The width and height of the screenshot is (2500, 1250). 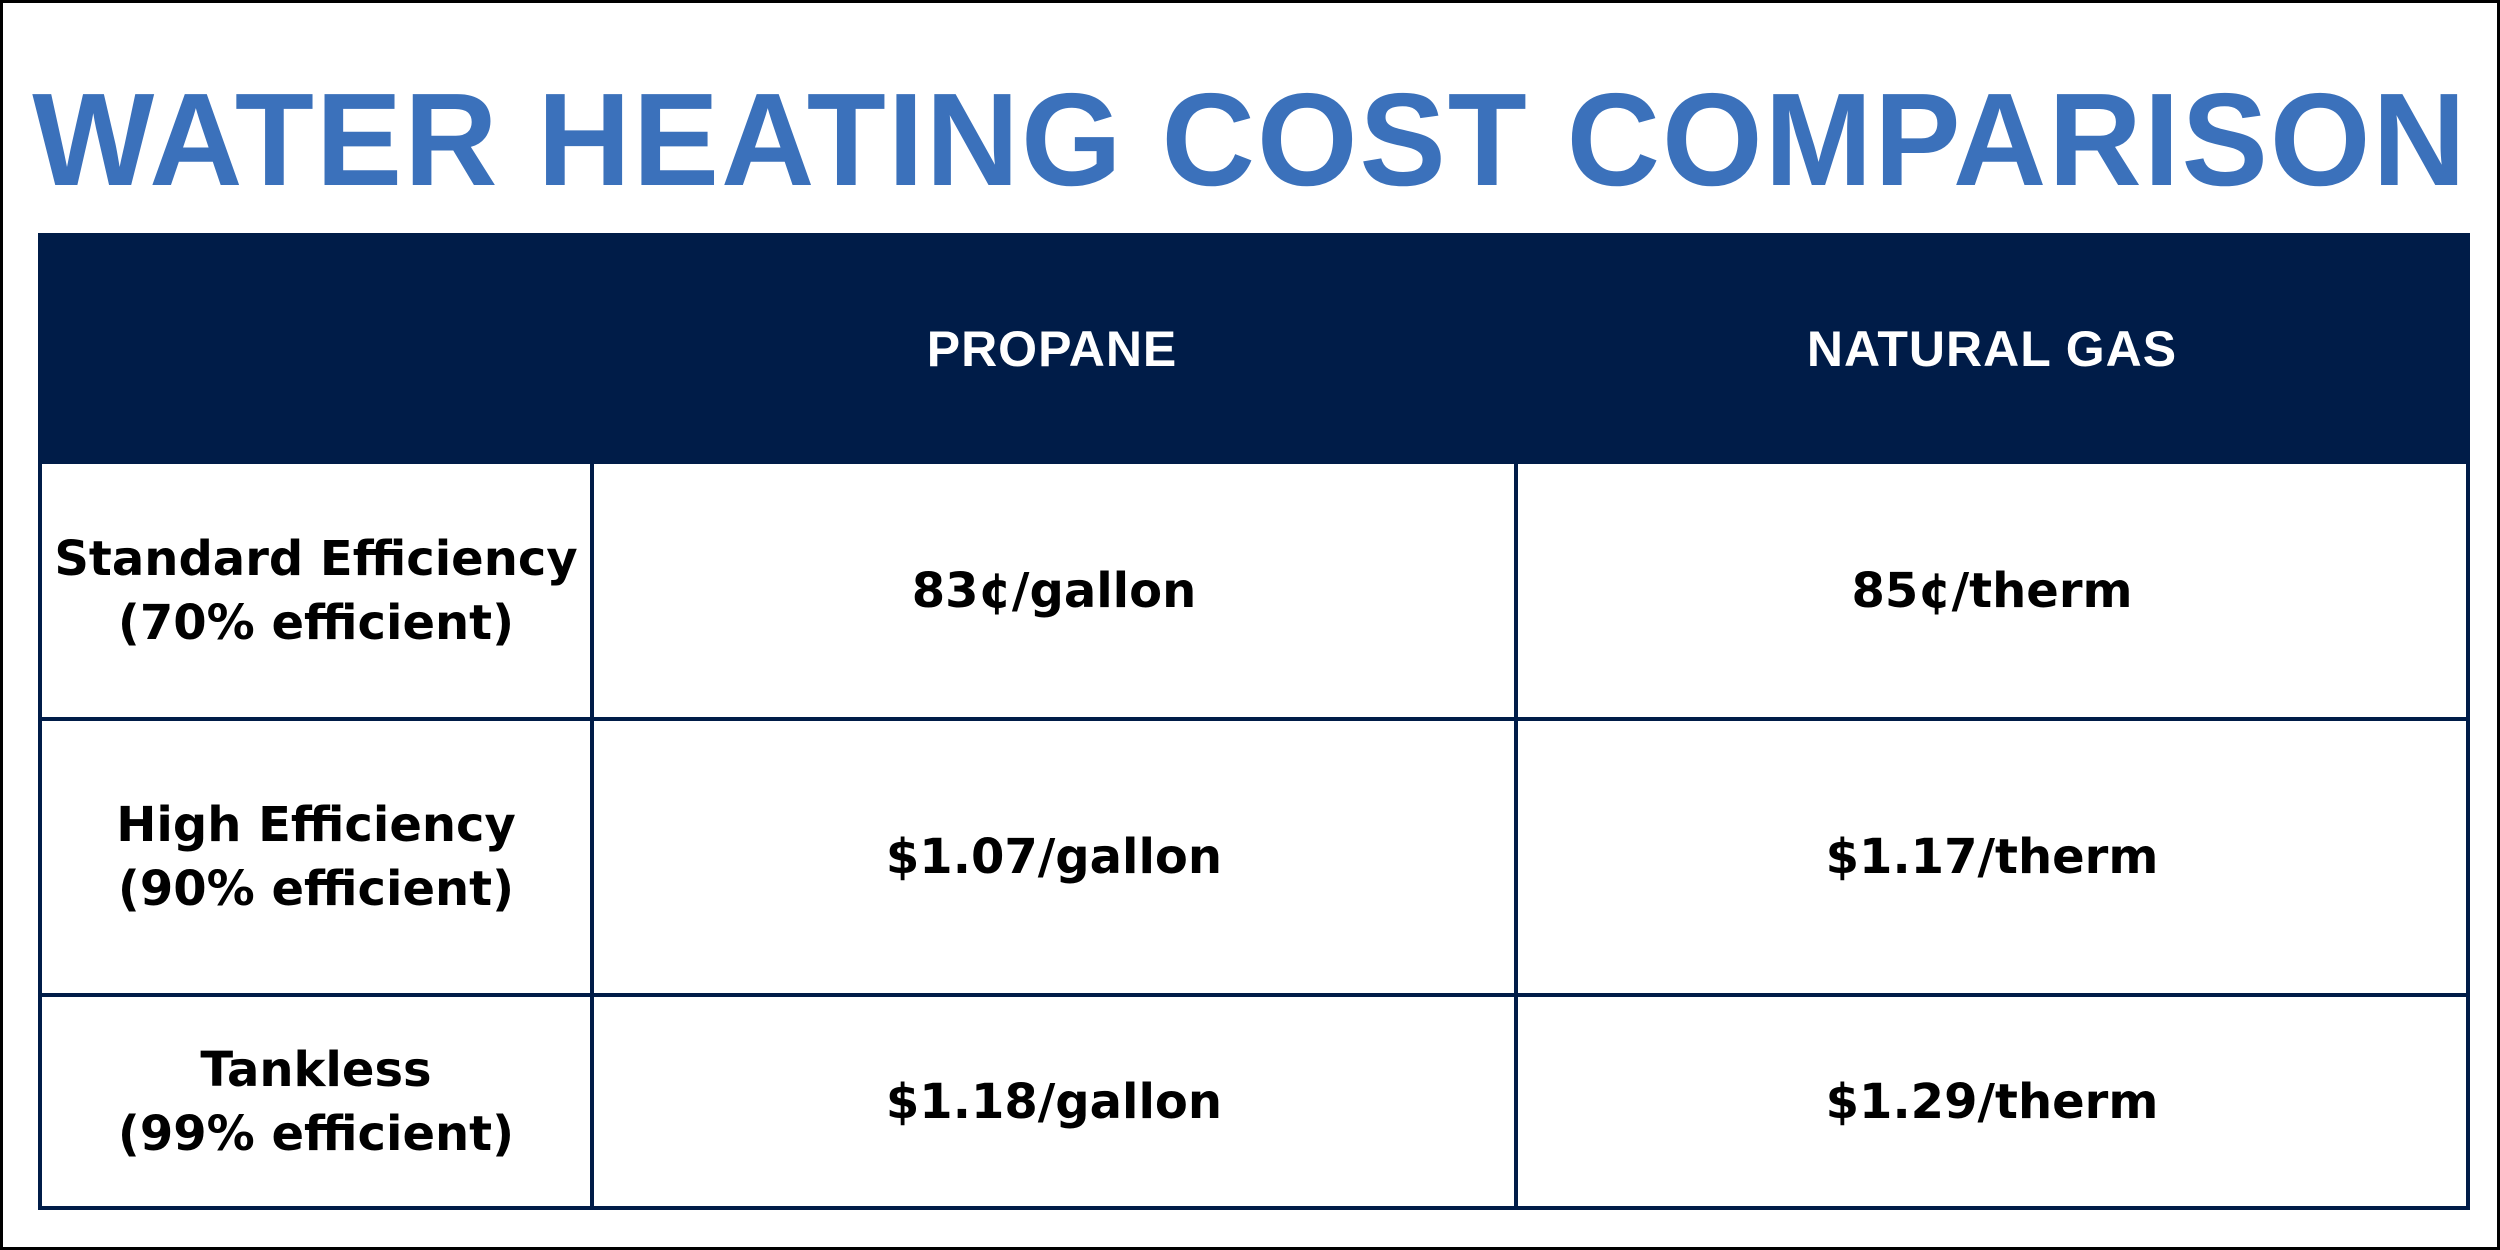 I want to click on row-label: High Efficiency (90% efficient), so click(x=316, y=857).